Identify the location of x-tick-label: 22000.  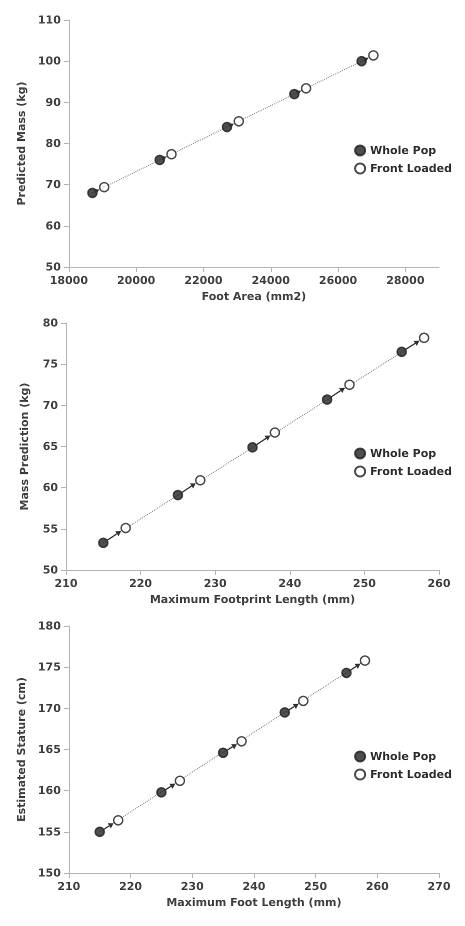
(203, 280).